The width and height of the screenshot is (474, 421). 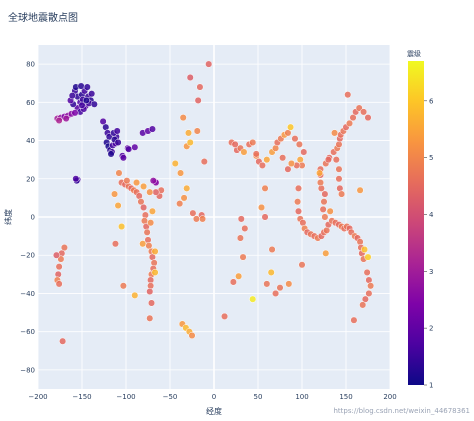 I want to click on colorbar-title: 震级, so click(x=414, y=53).